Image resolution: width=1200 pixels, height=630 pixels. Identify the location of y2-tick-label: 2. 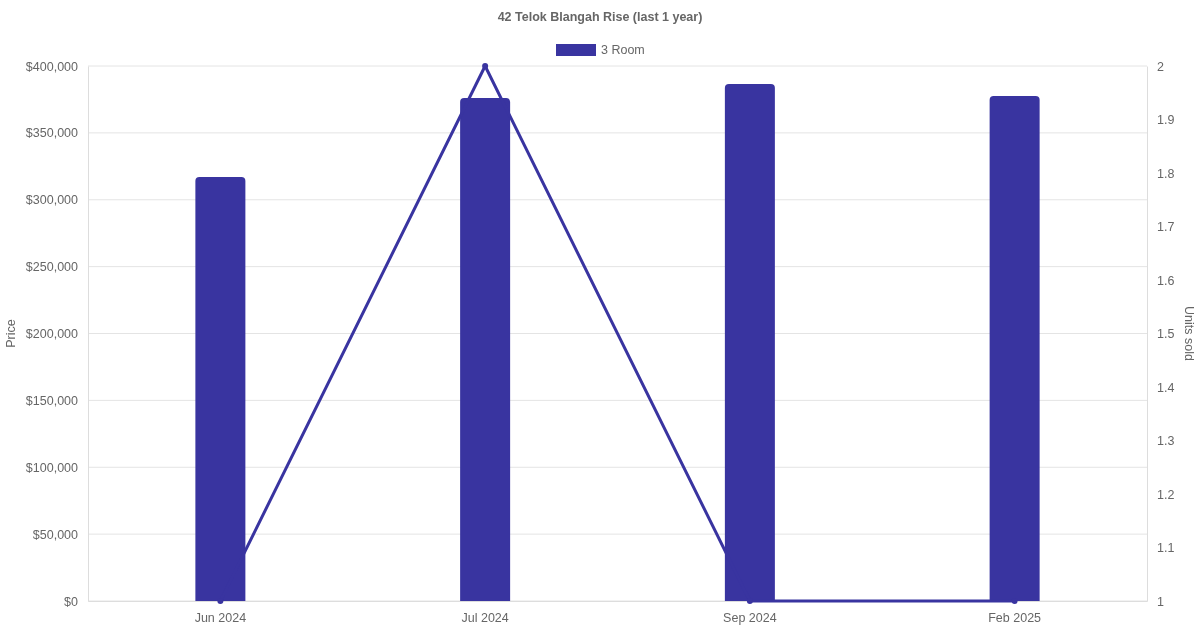
(1160, 66).